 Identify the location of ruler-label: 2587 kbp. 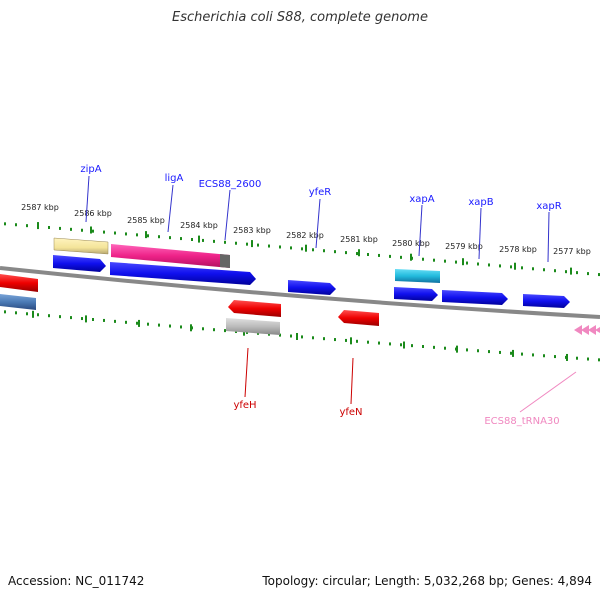
(40, 207).